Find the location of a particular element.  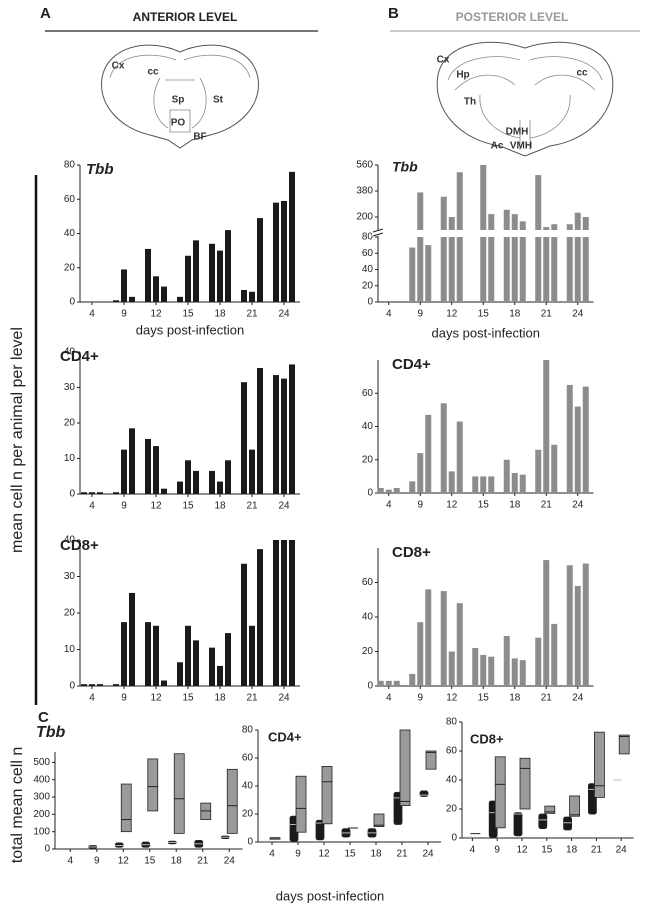

y-tick-label: 200 is located at coordinates (41, 814).